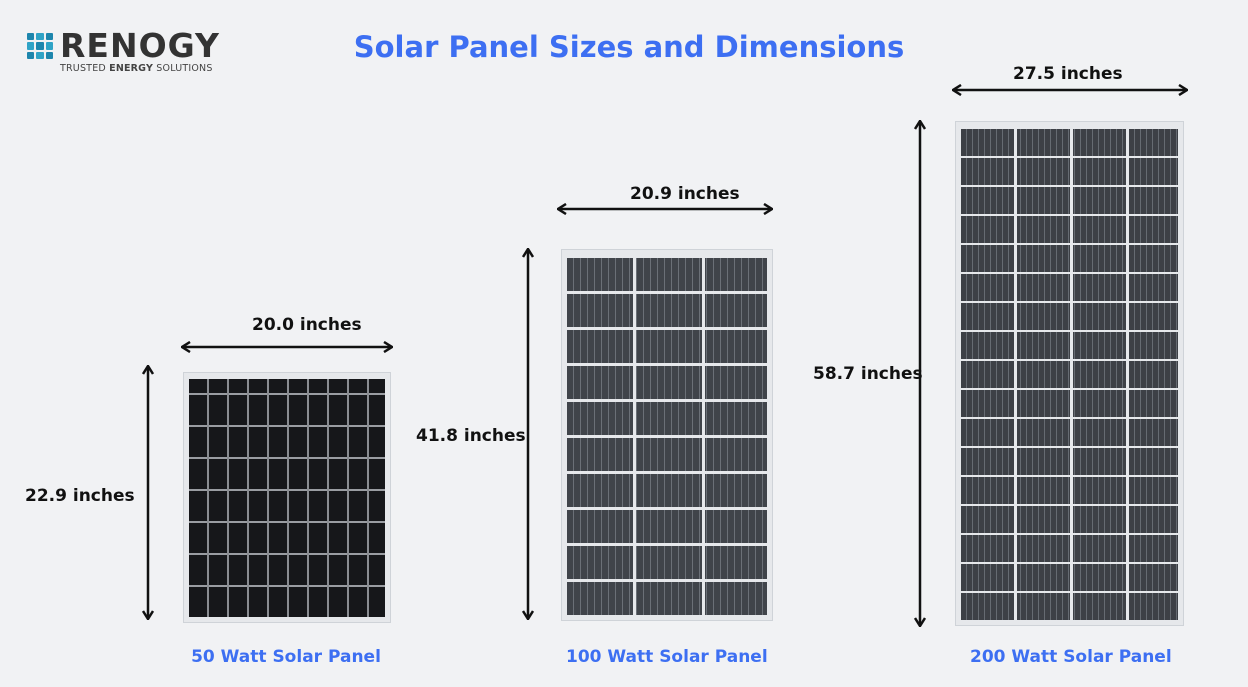  What do you see at coordinates (685, 194) in the screenshot?
I see `width-label-100w: 20.9 inches` at bounding box center [685, 194].